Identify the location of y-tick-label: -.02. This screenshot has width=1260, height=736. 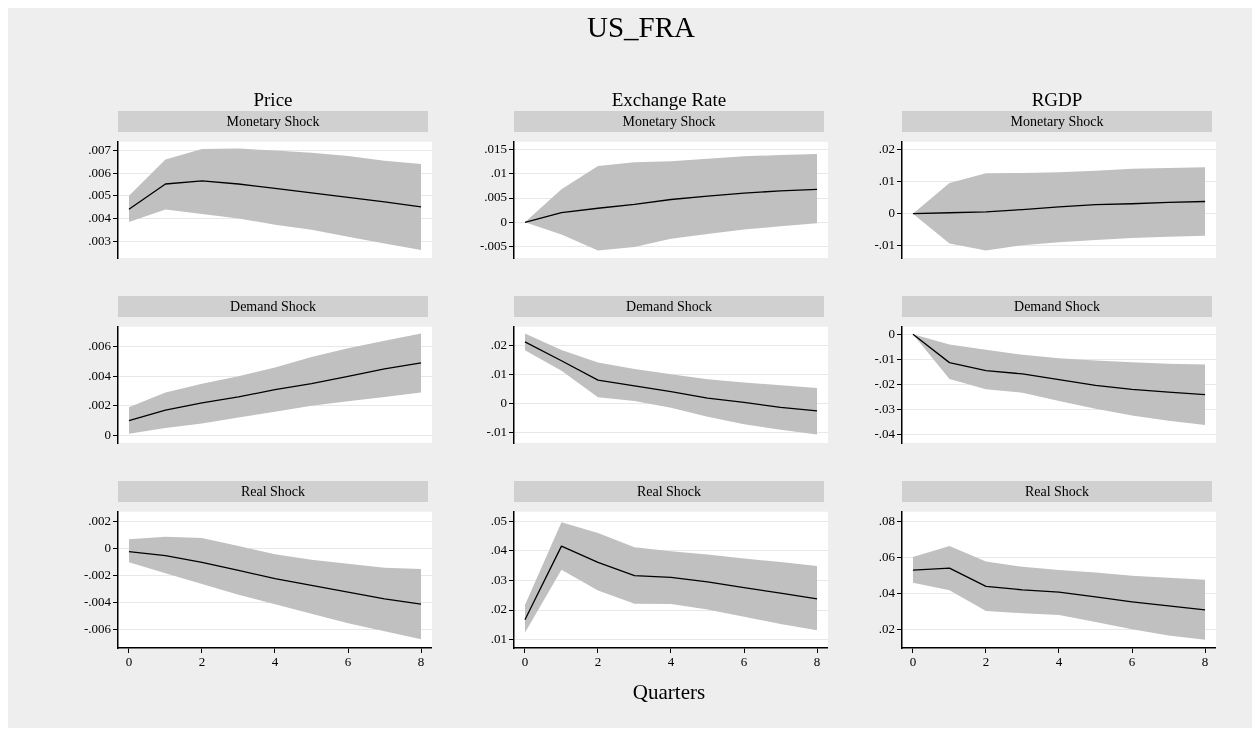
(884, 383).